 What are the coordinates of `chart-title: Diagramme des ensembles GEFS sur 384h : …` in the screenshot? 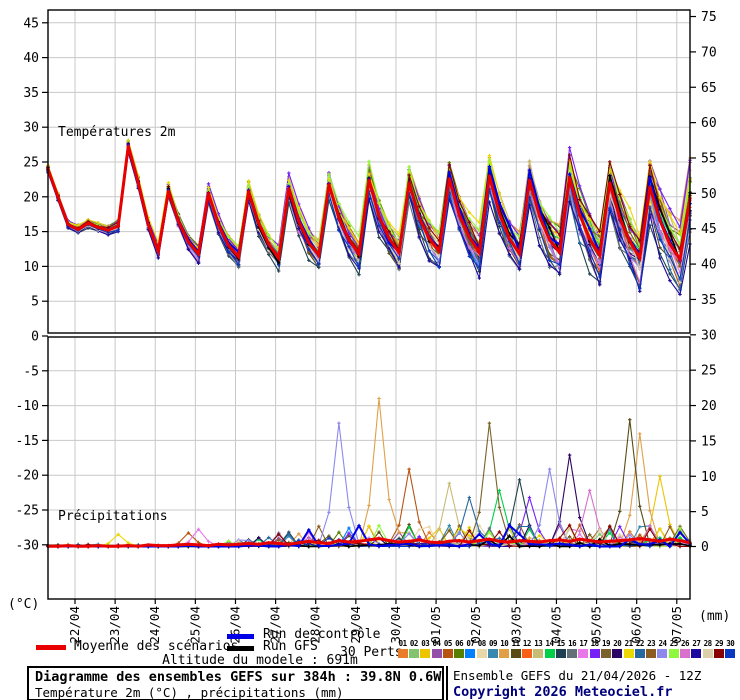 It's located at (238, 677).